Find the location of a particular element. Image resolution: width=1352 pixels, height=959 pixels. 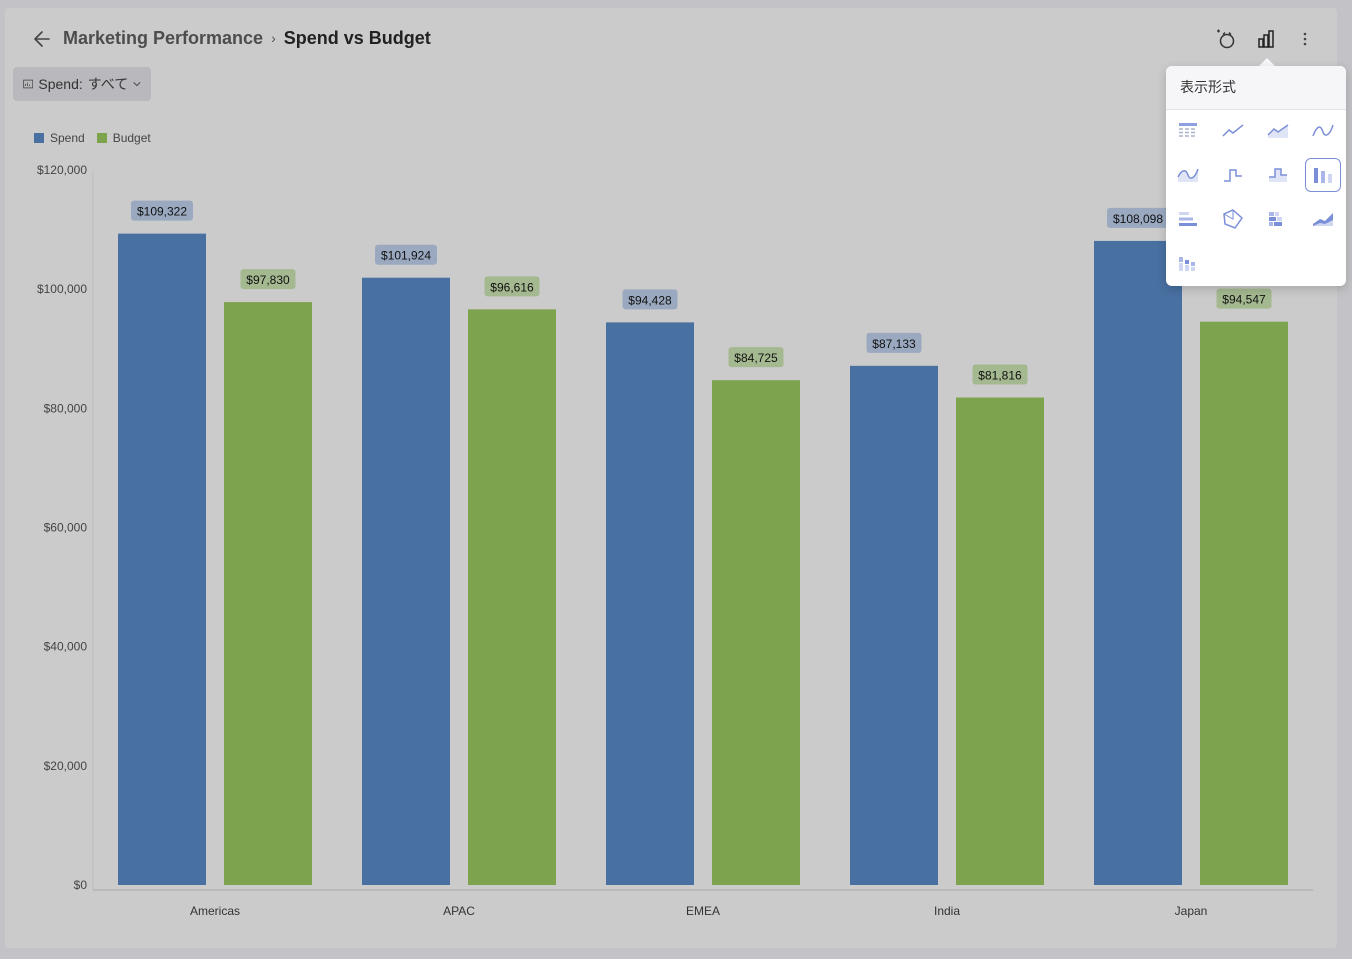

header: Marketing Performance › Spend vs Budget is located at coordinates (671, 37).